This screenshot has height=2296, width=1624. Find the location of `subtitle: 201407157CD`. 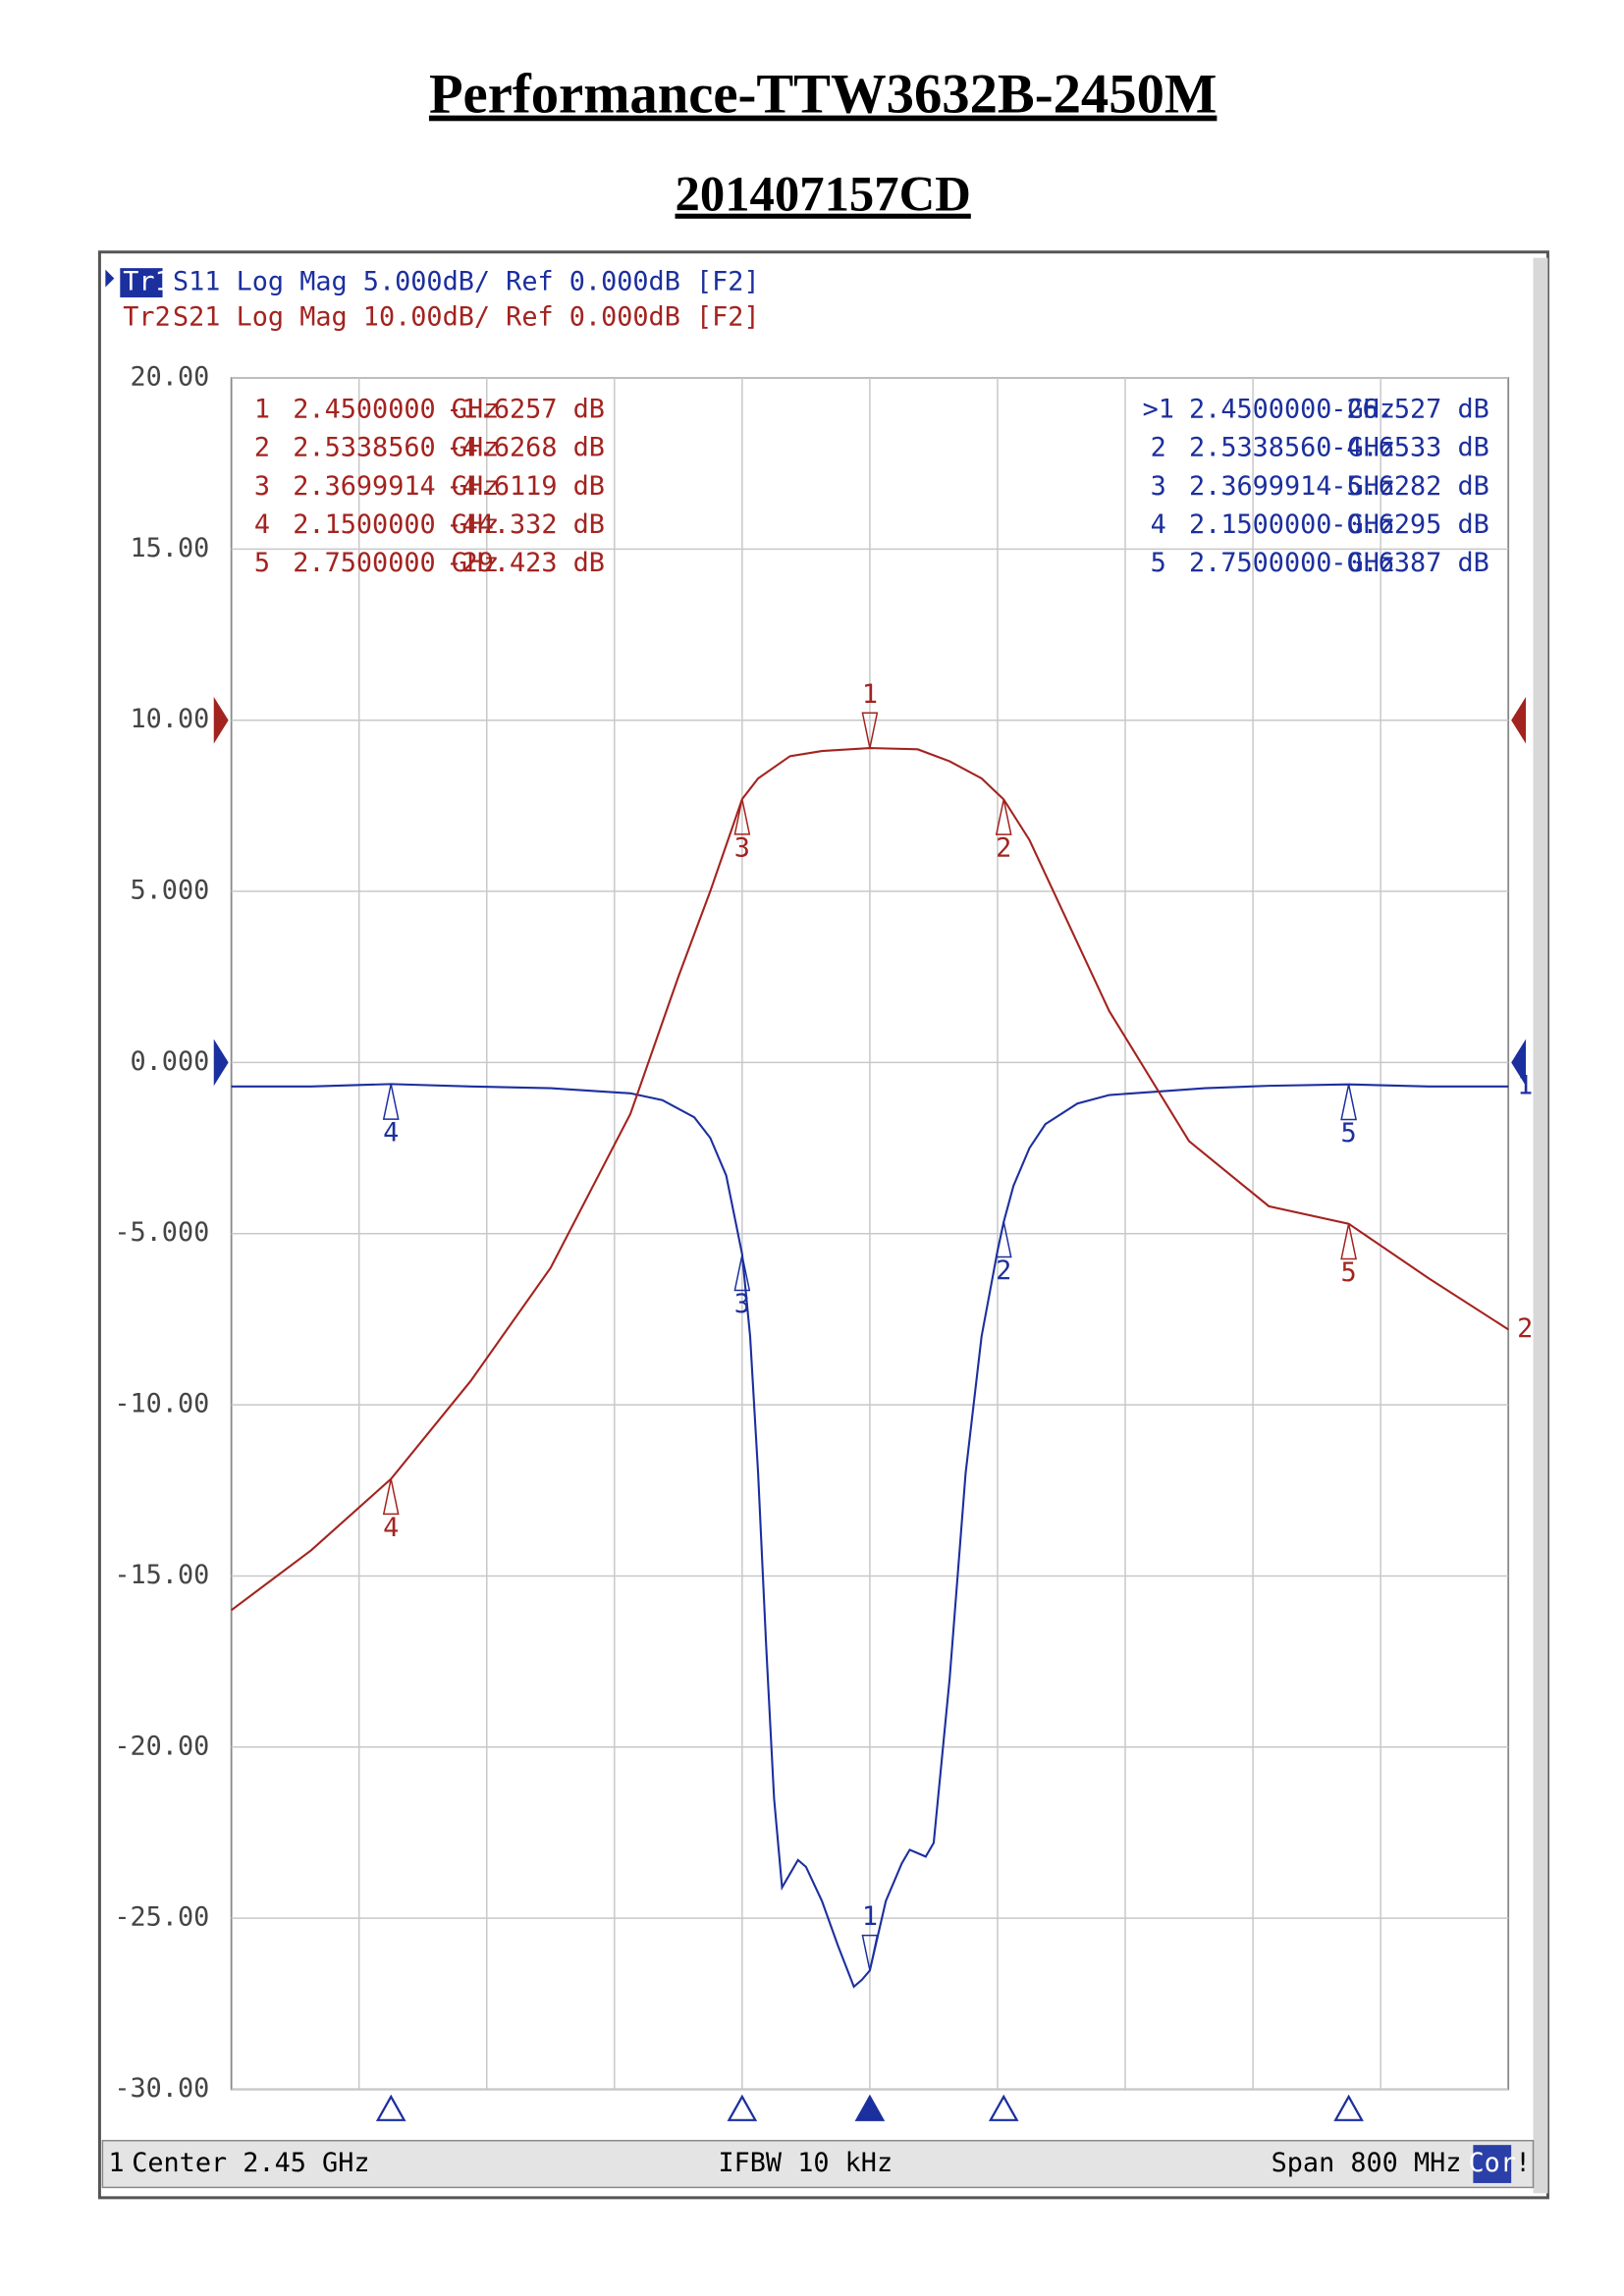

subtitle: 201407157CD is located at coordinates (823, 194).